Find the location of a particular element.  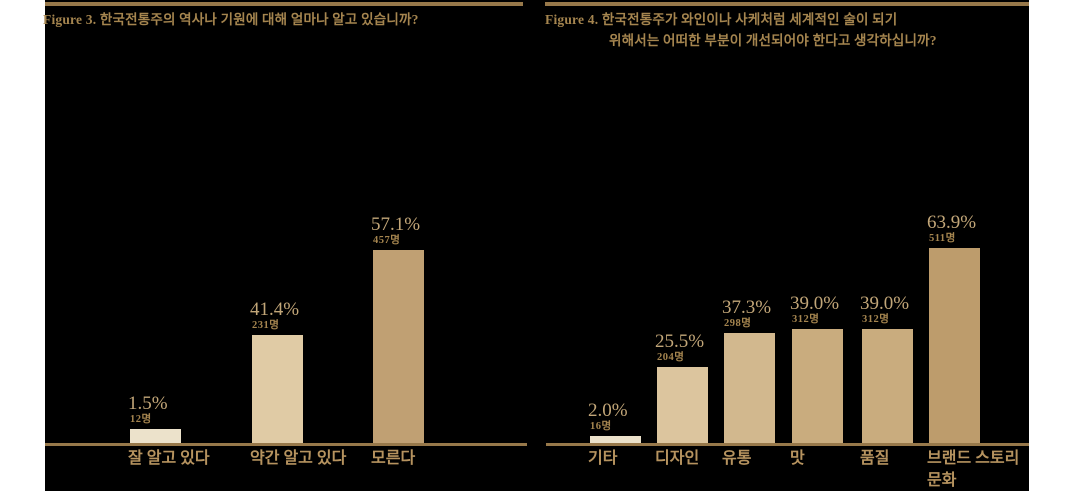

value-percent-label: 1.5% is located at coordinates (148, 403).